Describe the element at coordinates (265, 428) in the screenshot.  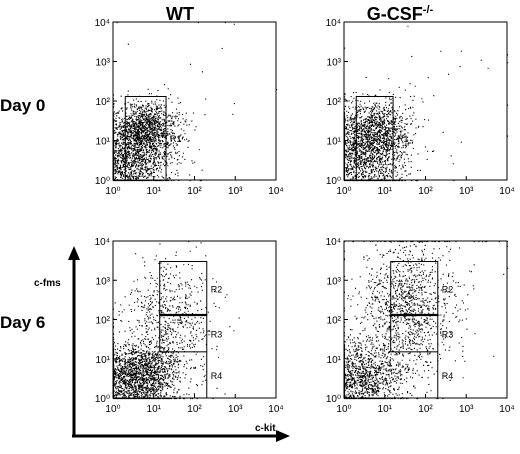
I see `x-axis-label: c-kit` at that location.